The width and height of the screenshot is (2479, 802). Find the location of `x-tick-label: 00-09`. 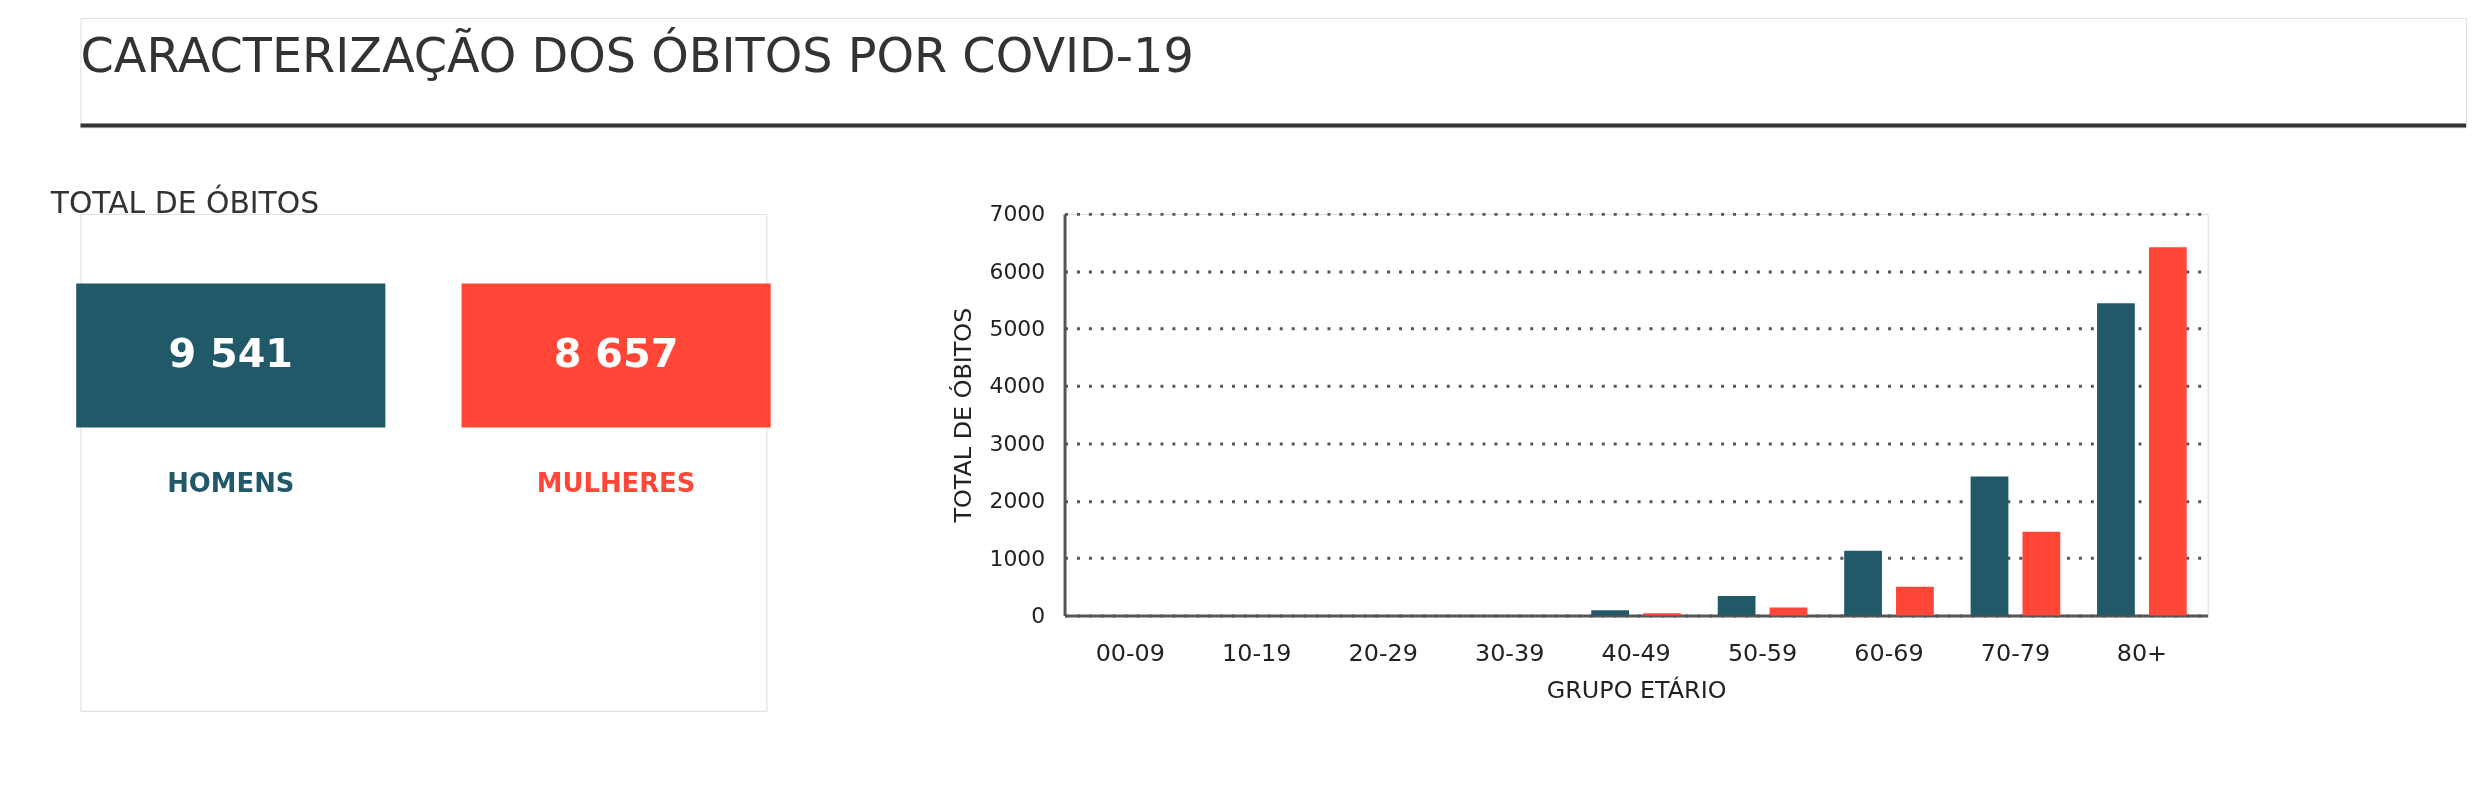

x-tick-label: 00-09 is located at coordinates (1130, 652).